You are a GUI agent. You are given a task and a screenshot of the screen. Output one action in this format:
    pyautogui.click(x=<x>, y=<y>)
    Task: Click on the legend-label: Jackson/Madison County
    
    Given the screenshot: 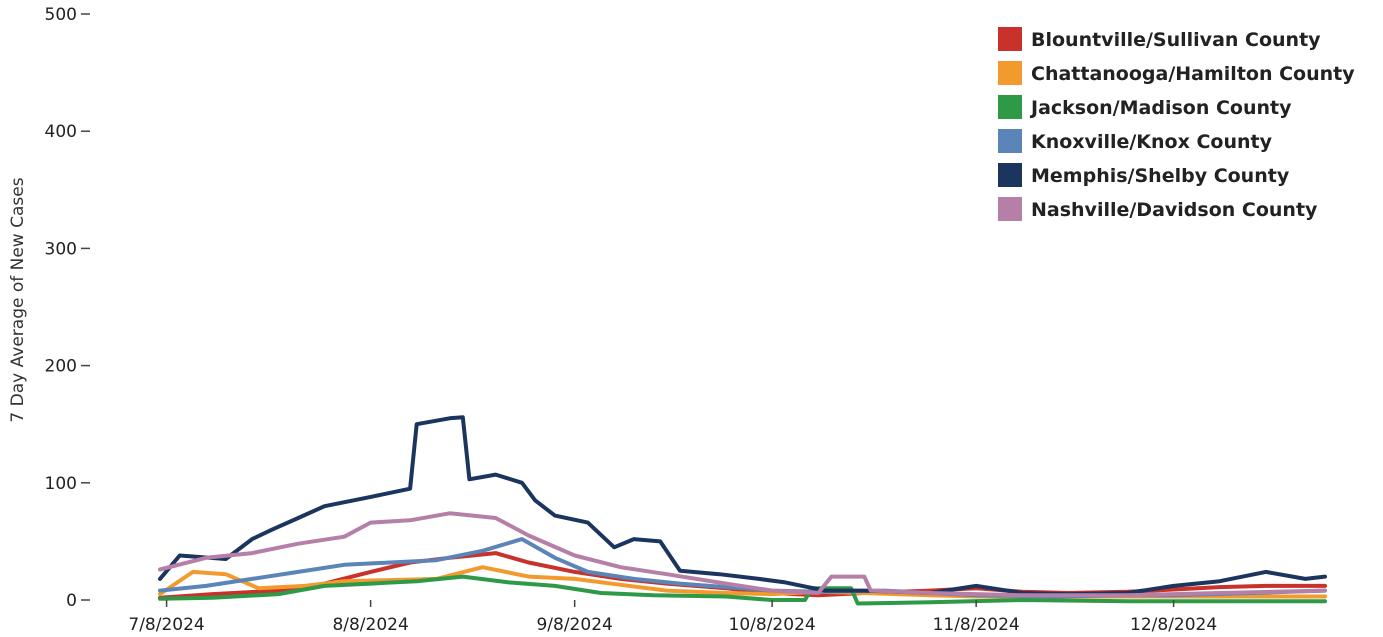 What is the action you would take?
    pyautogui.click(x=1160, y=108)
    